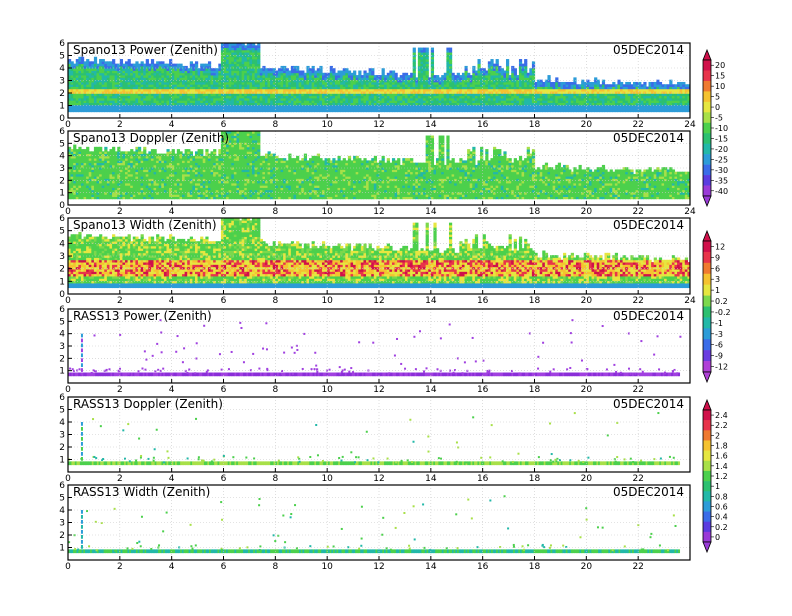  I want to click on y-tick-label: 0, so click(62, 119).